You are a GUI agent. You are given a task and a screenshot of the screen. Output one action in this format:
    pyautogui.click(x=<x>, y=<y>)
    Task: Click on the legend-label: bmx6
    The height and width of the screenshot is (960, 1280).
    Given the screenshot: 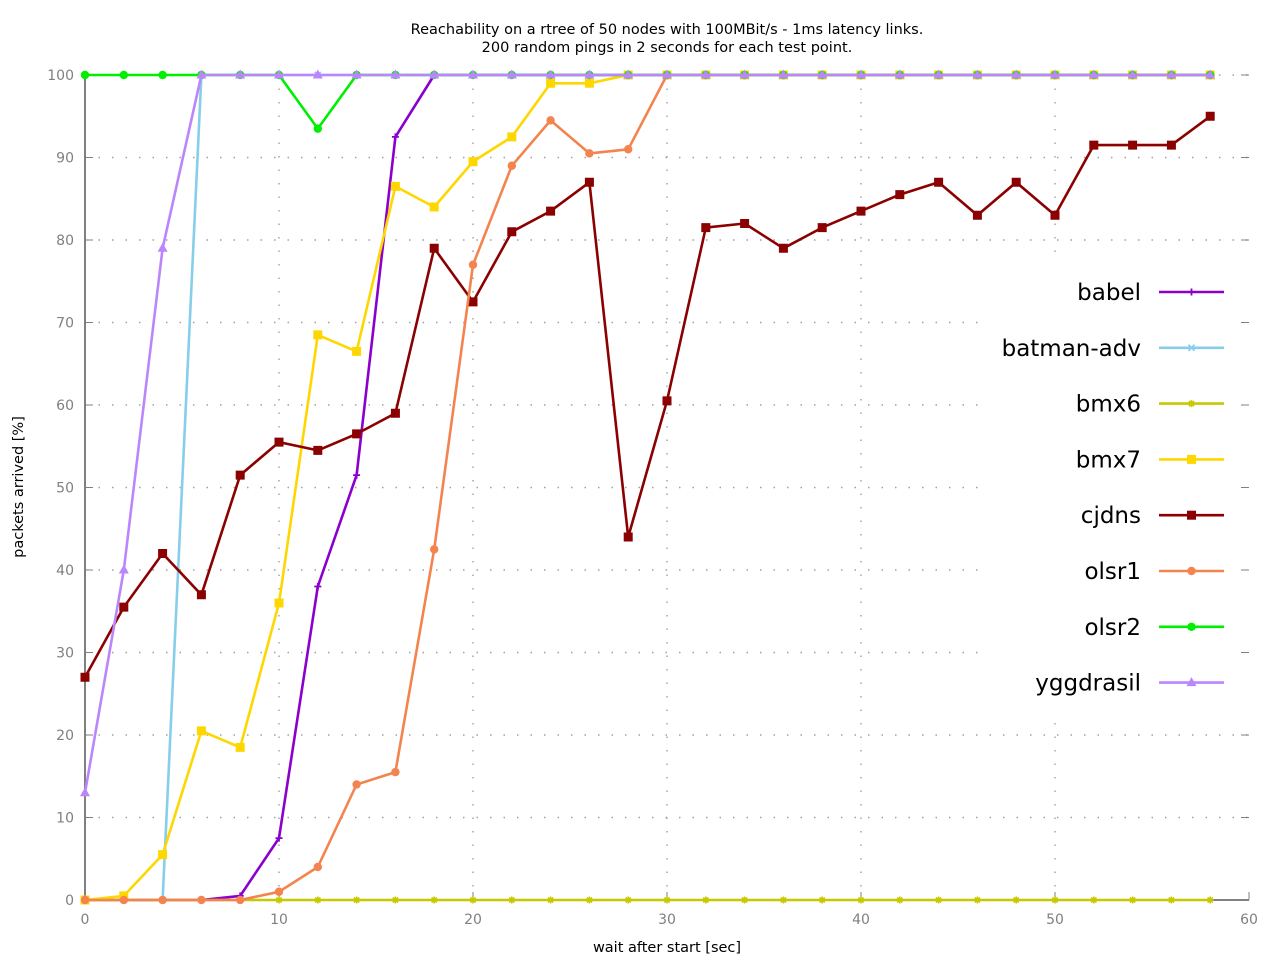 What is the action you would take?
    pyautogui.click(x=1108, y=405)
    